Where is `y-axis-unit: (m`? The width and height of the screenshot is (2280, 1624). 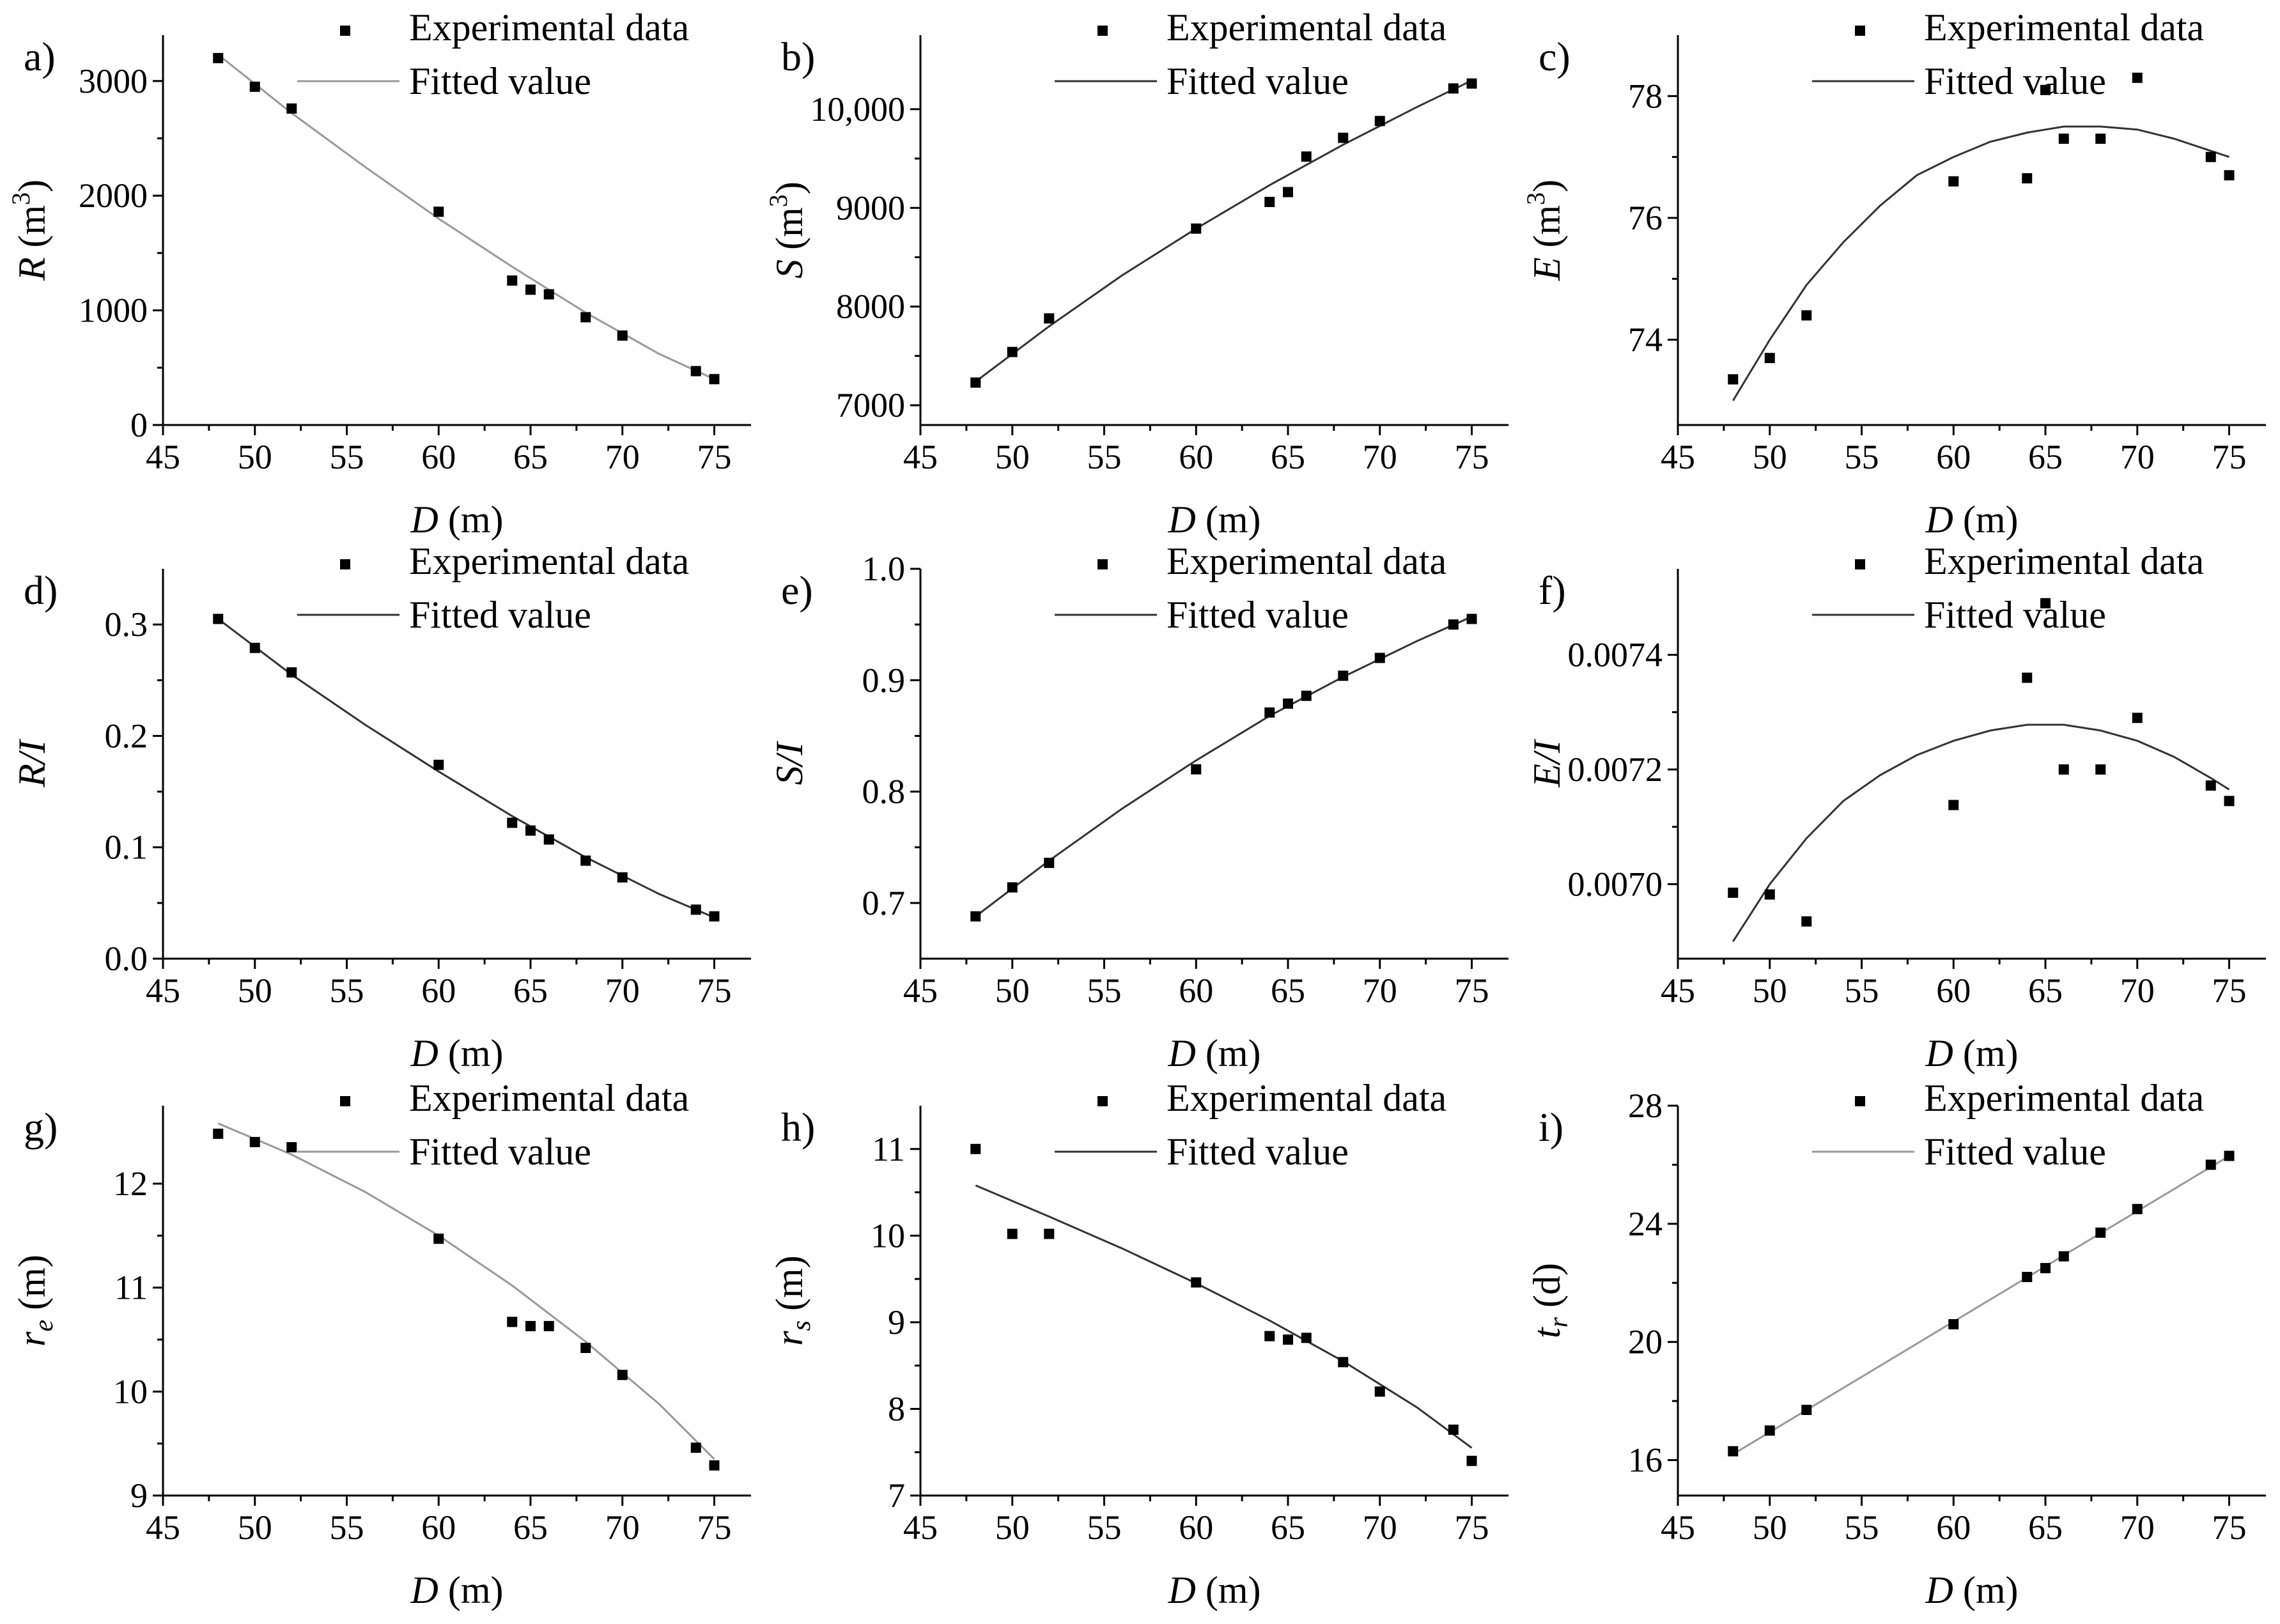
y-axis-unit: (m is located at coordinates (789, 233).